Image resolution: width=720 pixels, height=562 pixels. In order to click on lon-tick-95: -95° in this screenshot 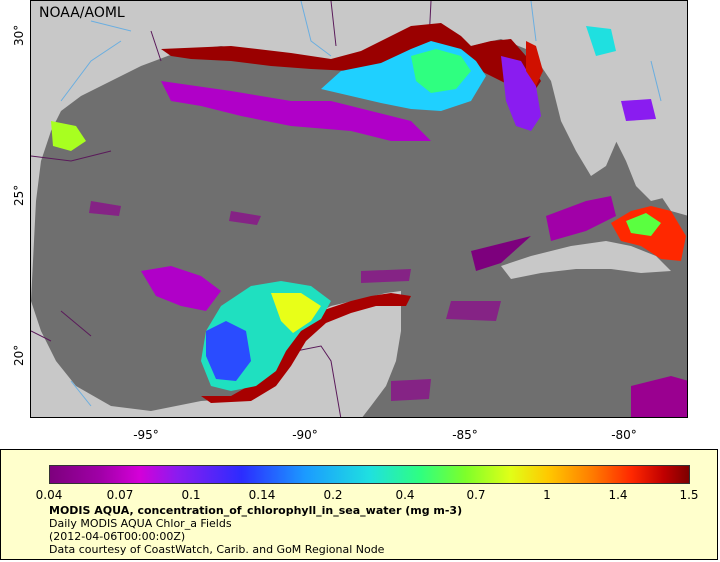, I will do `click(146, 435)`.